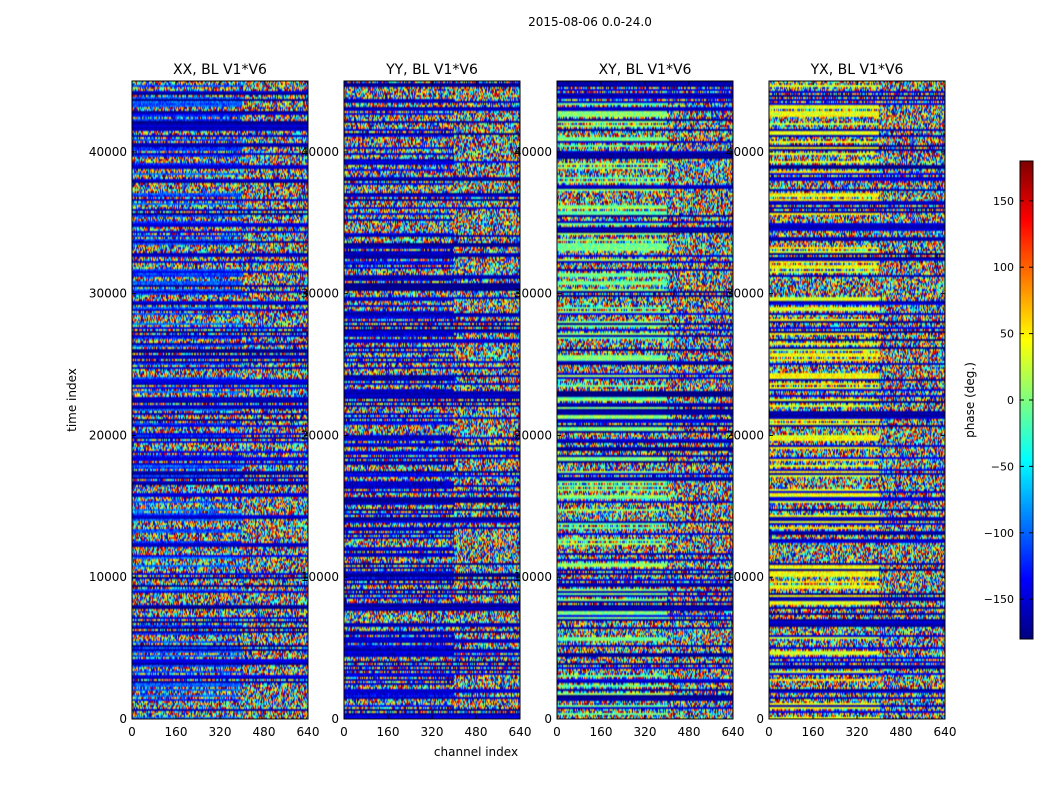 This screenshot has height=804, width=1050. Describe the element at coordinates (645, 70) in the screenshot. I see `panel-title: XY, BL V1*V6` at that location.